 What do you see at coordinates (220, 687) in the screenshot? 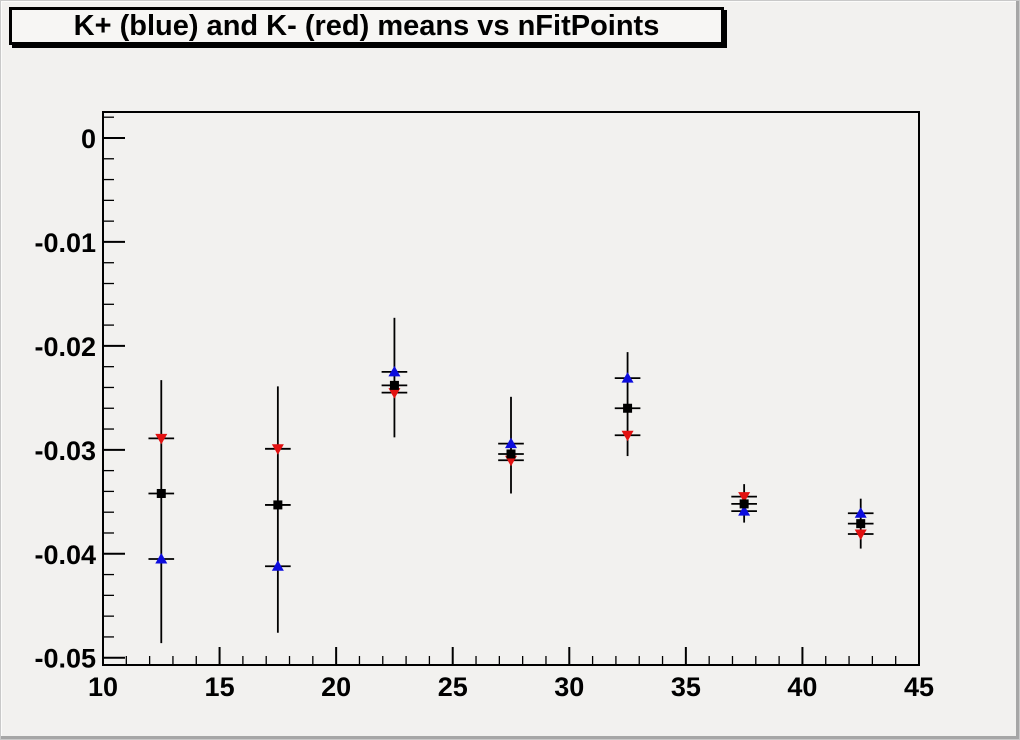
I see `x-tick-label-15: 15` at bounding box center [220, 687].